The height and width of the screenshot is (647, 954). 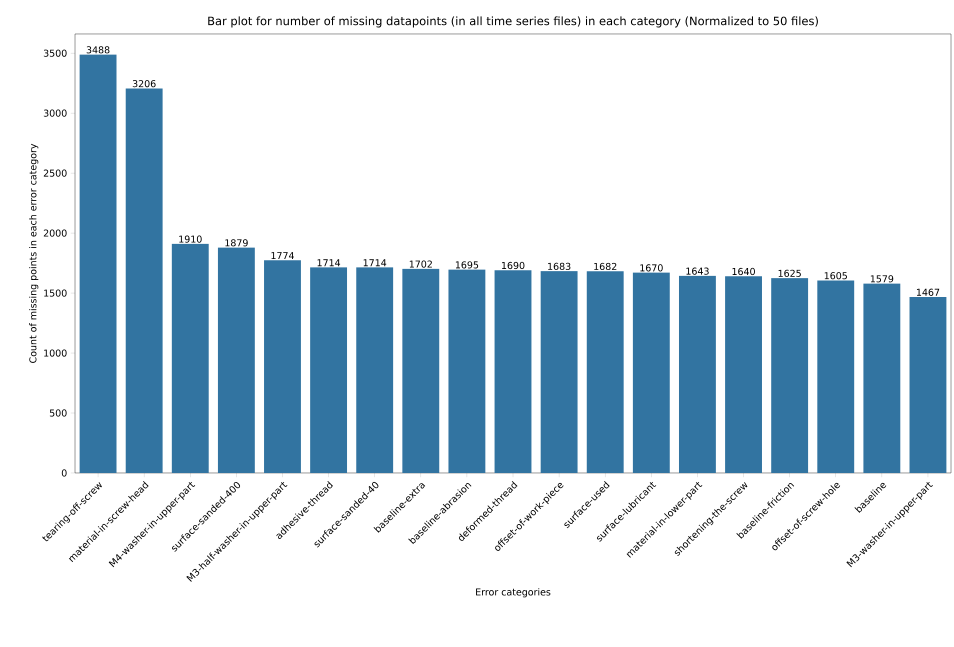 What do you see at coordinates (55, 173) in the screenshot?
I see `y-tick-label: 2500` at bounding box center [55, 173].